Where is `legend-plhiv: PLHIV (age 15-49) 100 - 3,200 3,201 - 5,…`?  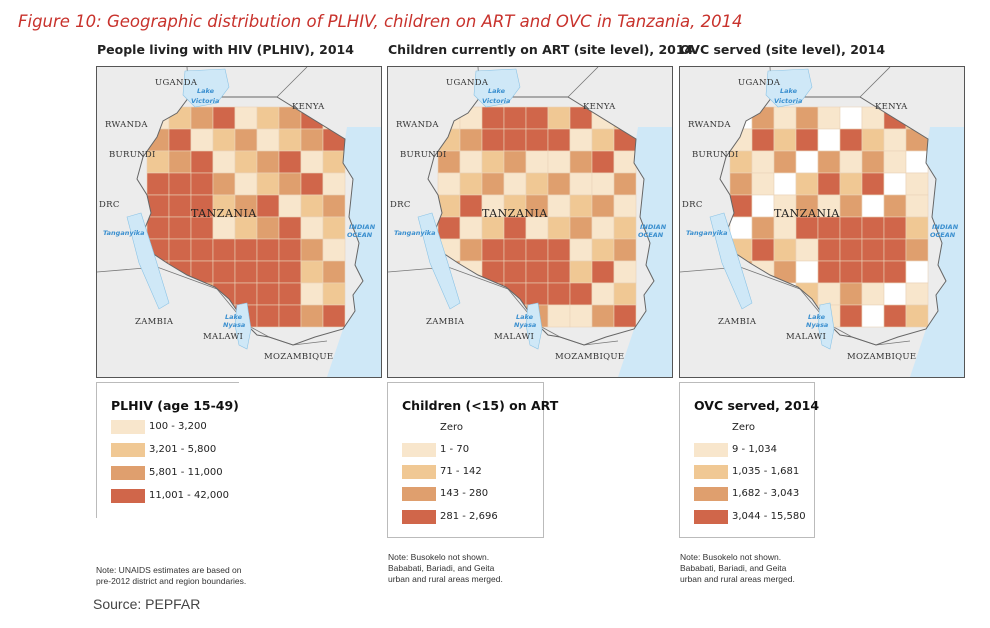
legend-plhiv: PLHIV (age 15-49) 100 - 3,200 3,201 - 5,… is located at coordinates (167, 450).